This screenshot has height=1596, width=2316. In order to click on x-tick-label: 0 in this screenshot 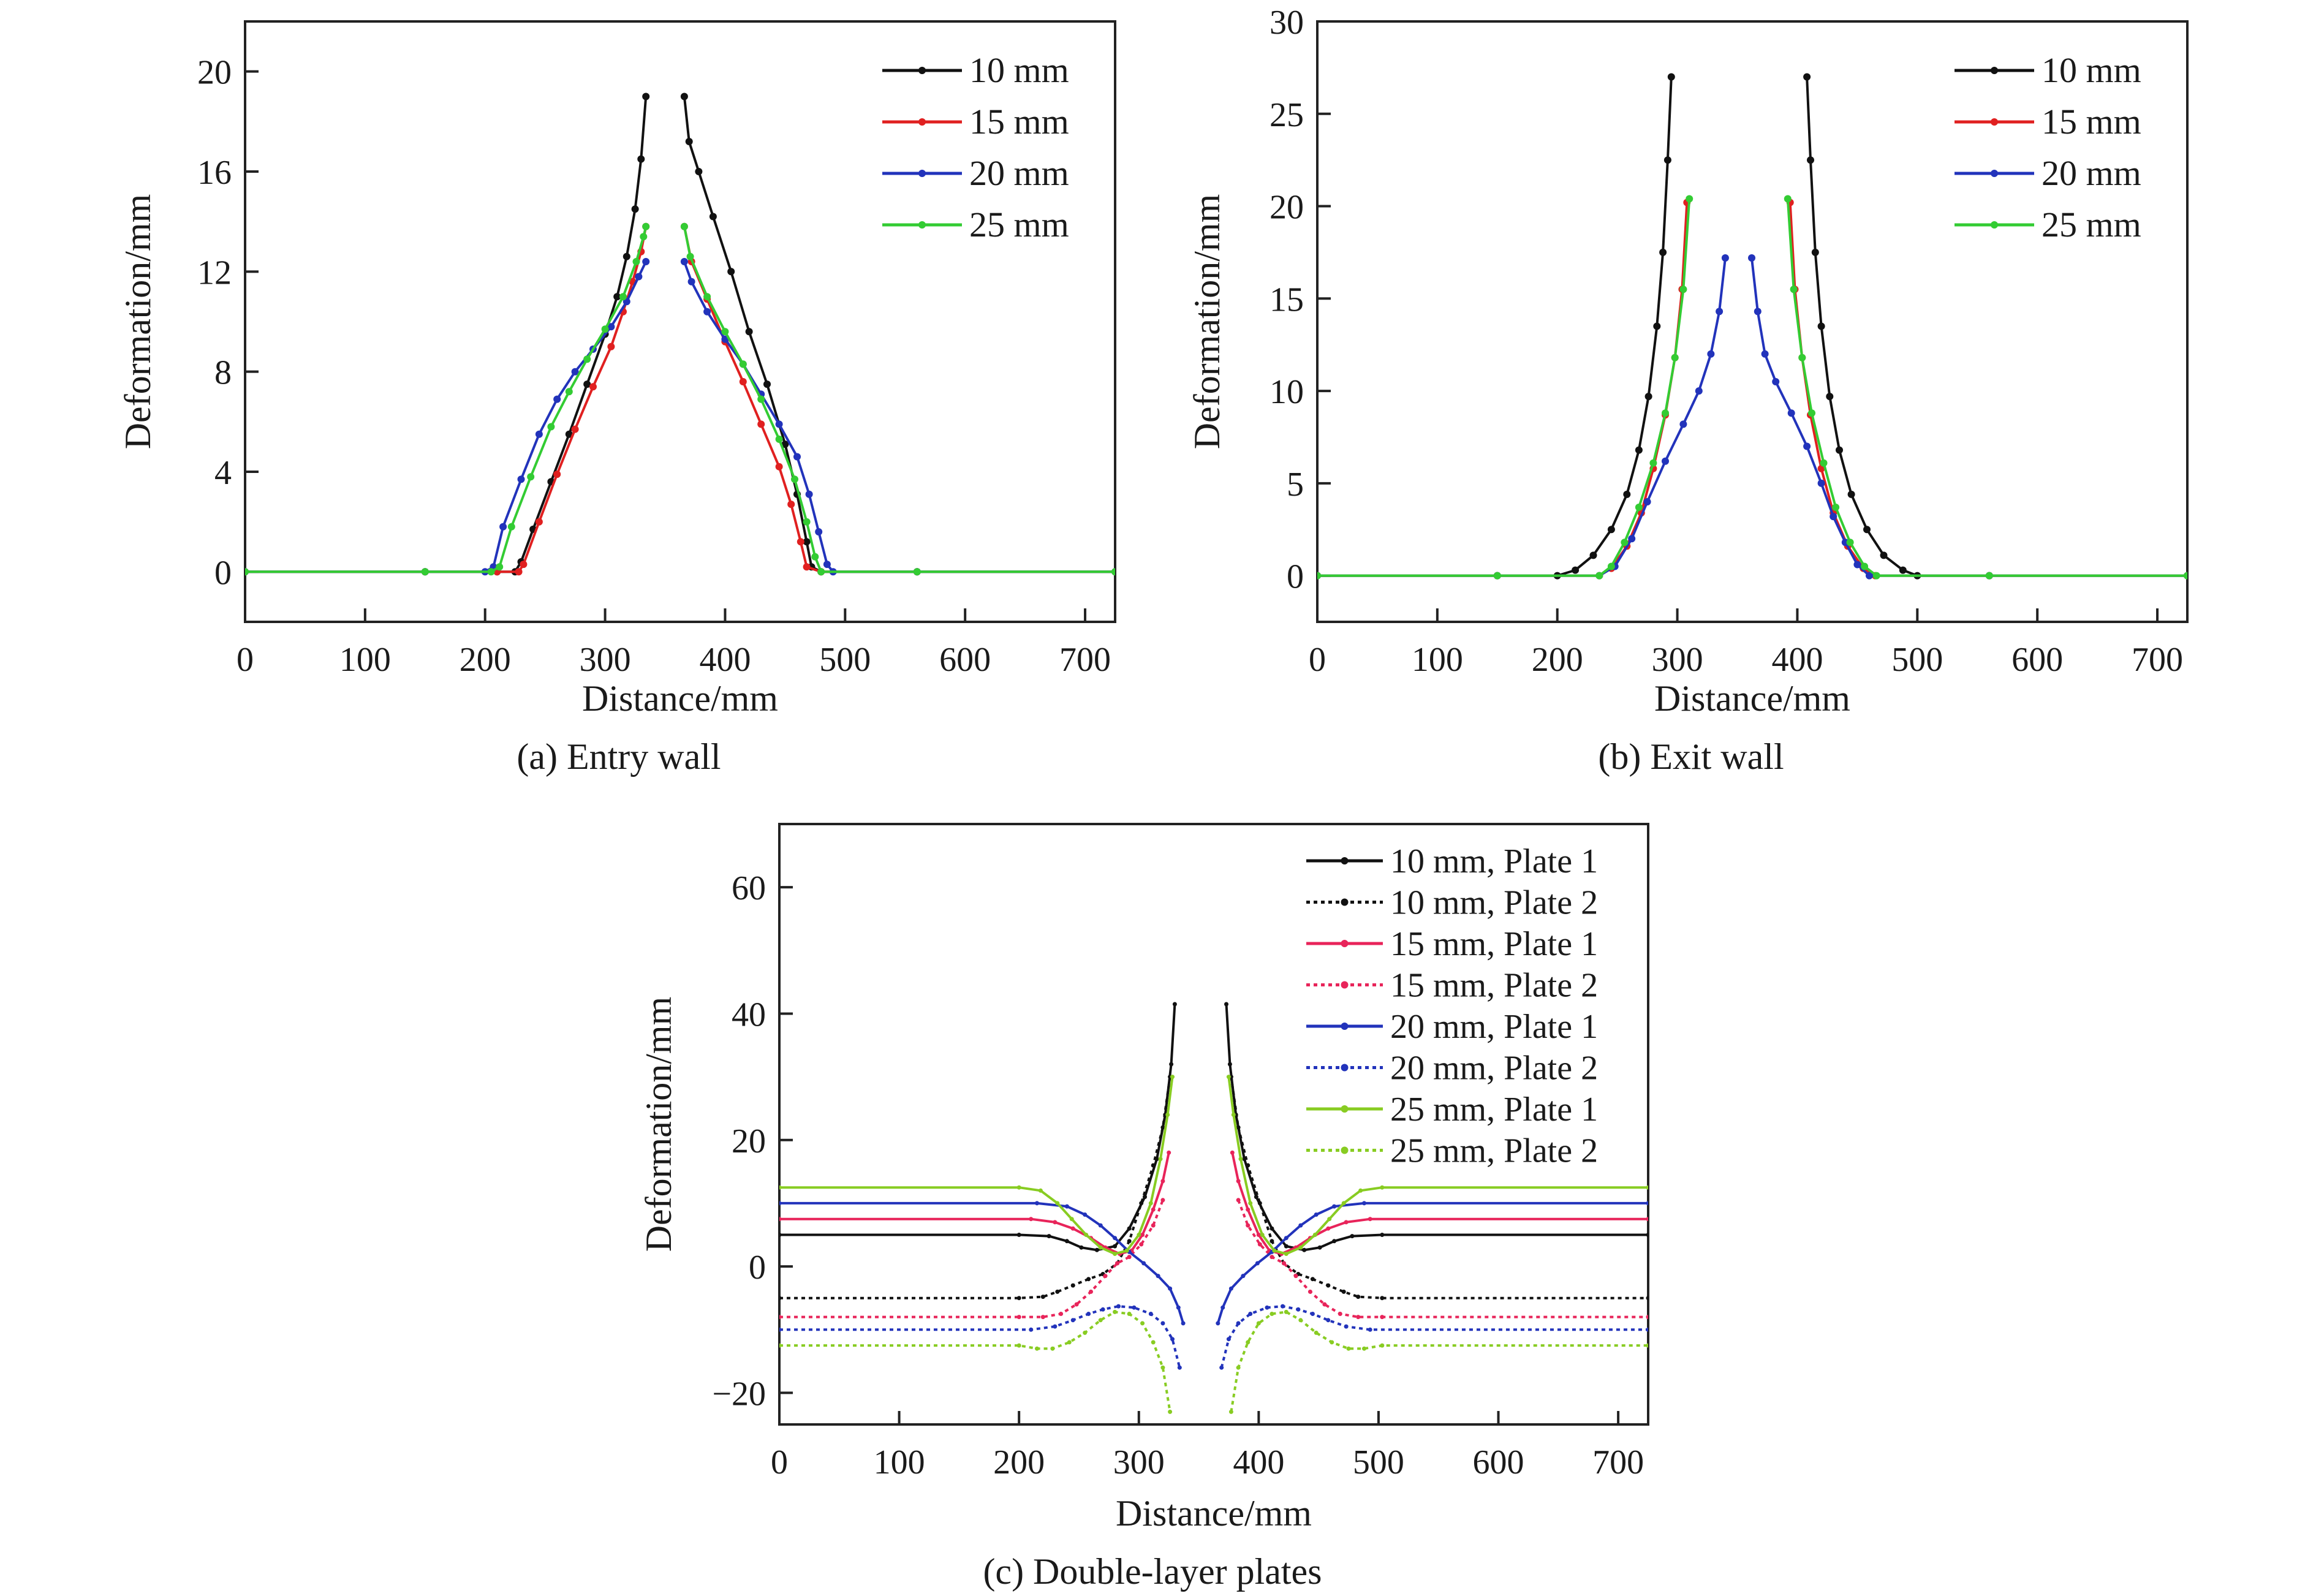, I will do `click(1318, 660)`.